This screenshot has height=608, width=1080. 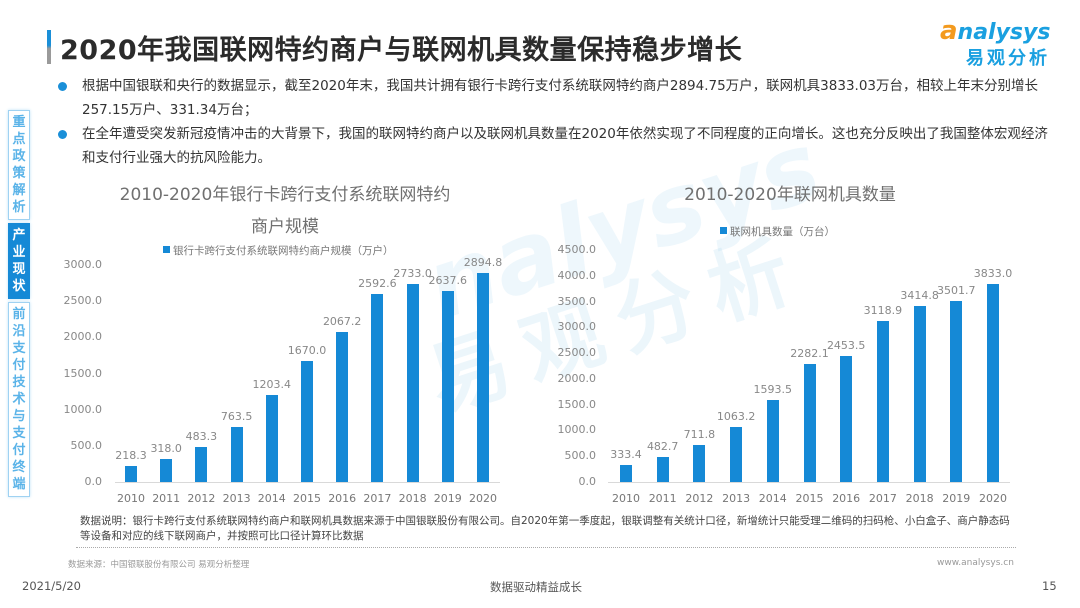 What do you see at coordinates (536, 587) in the screenshot?
I see `footer-slogan: 数据驱动精益成长` at bounding box center [536, 587].